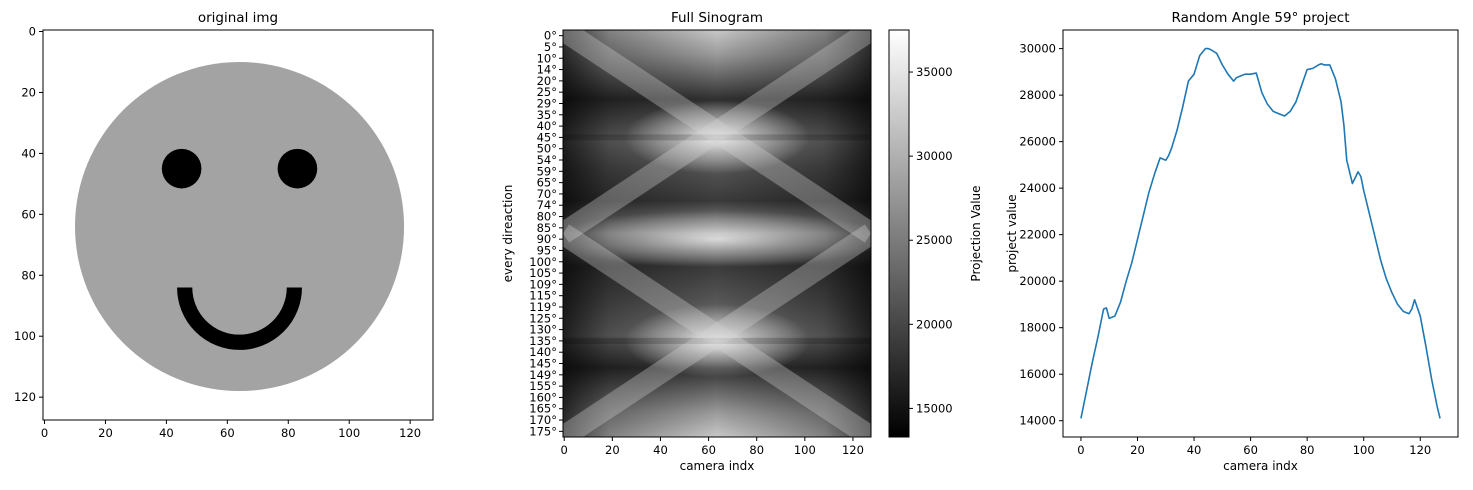 Image resolution: width=1473 pixels, height=490 pixels. Describe the element at coordinates (1037, 421) in the screenshot. I see `y-tick-label: 14000` at that location.